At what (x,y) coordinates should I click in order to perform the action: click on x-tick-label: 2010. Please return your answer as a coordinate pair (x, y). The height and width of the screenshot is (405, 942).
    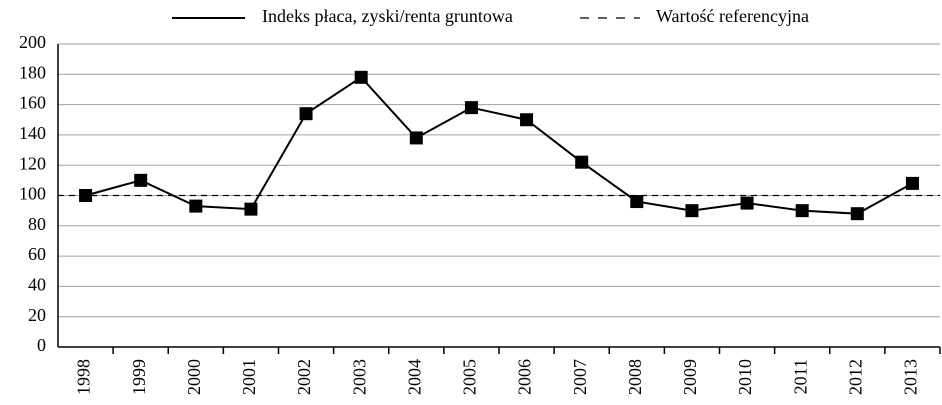
    Looking at the image, I should click on (745, 377).